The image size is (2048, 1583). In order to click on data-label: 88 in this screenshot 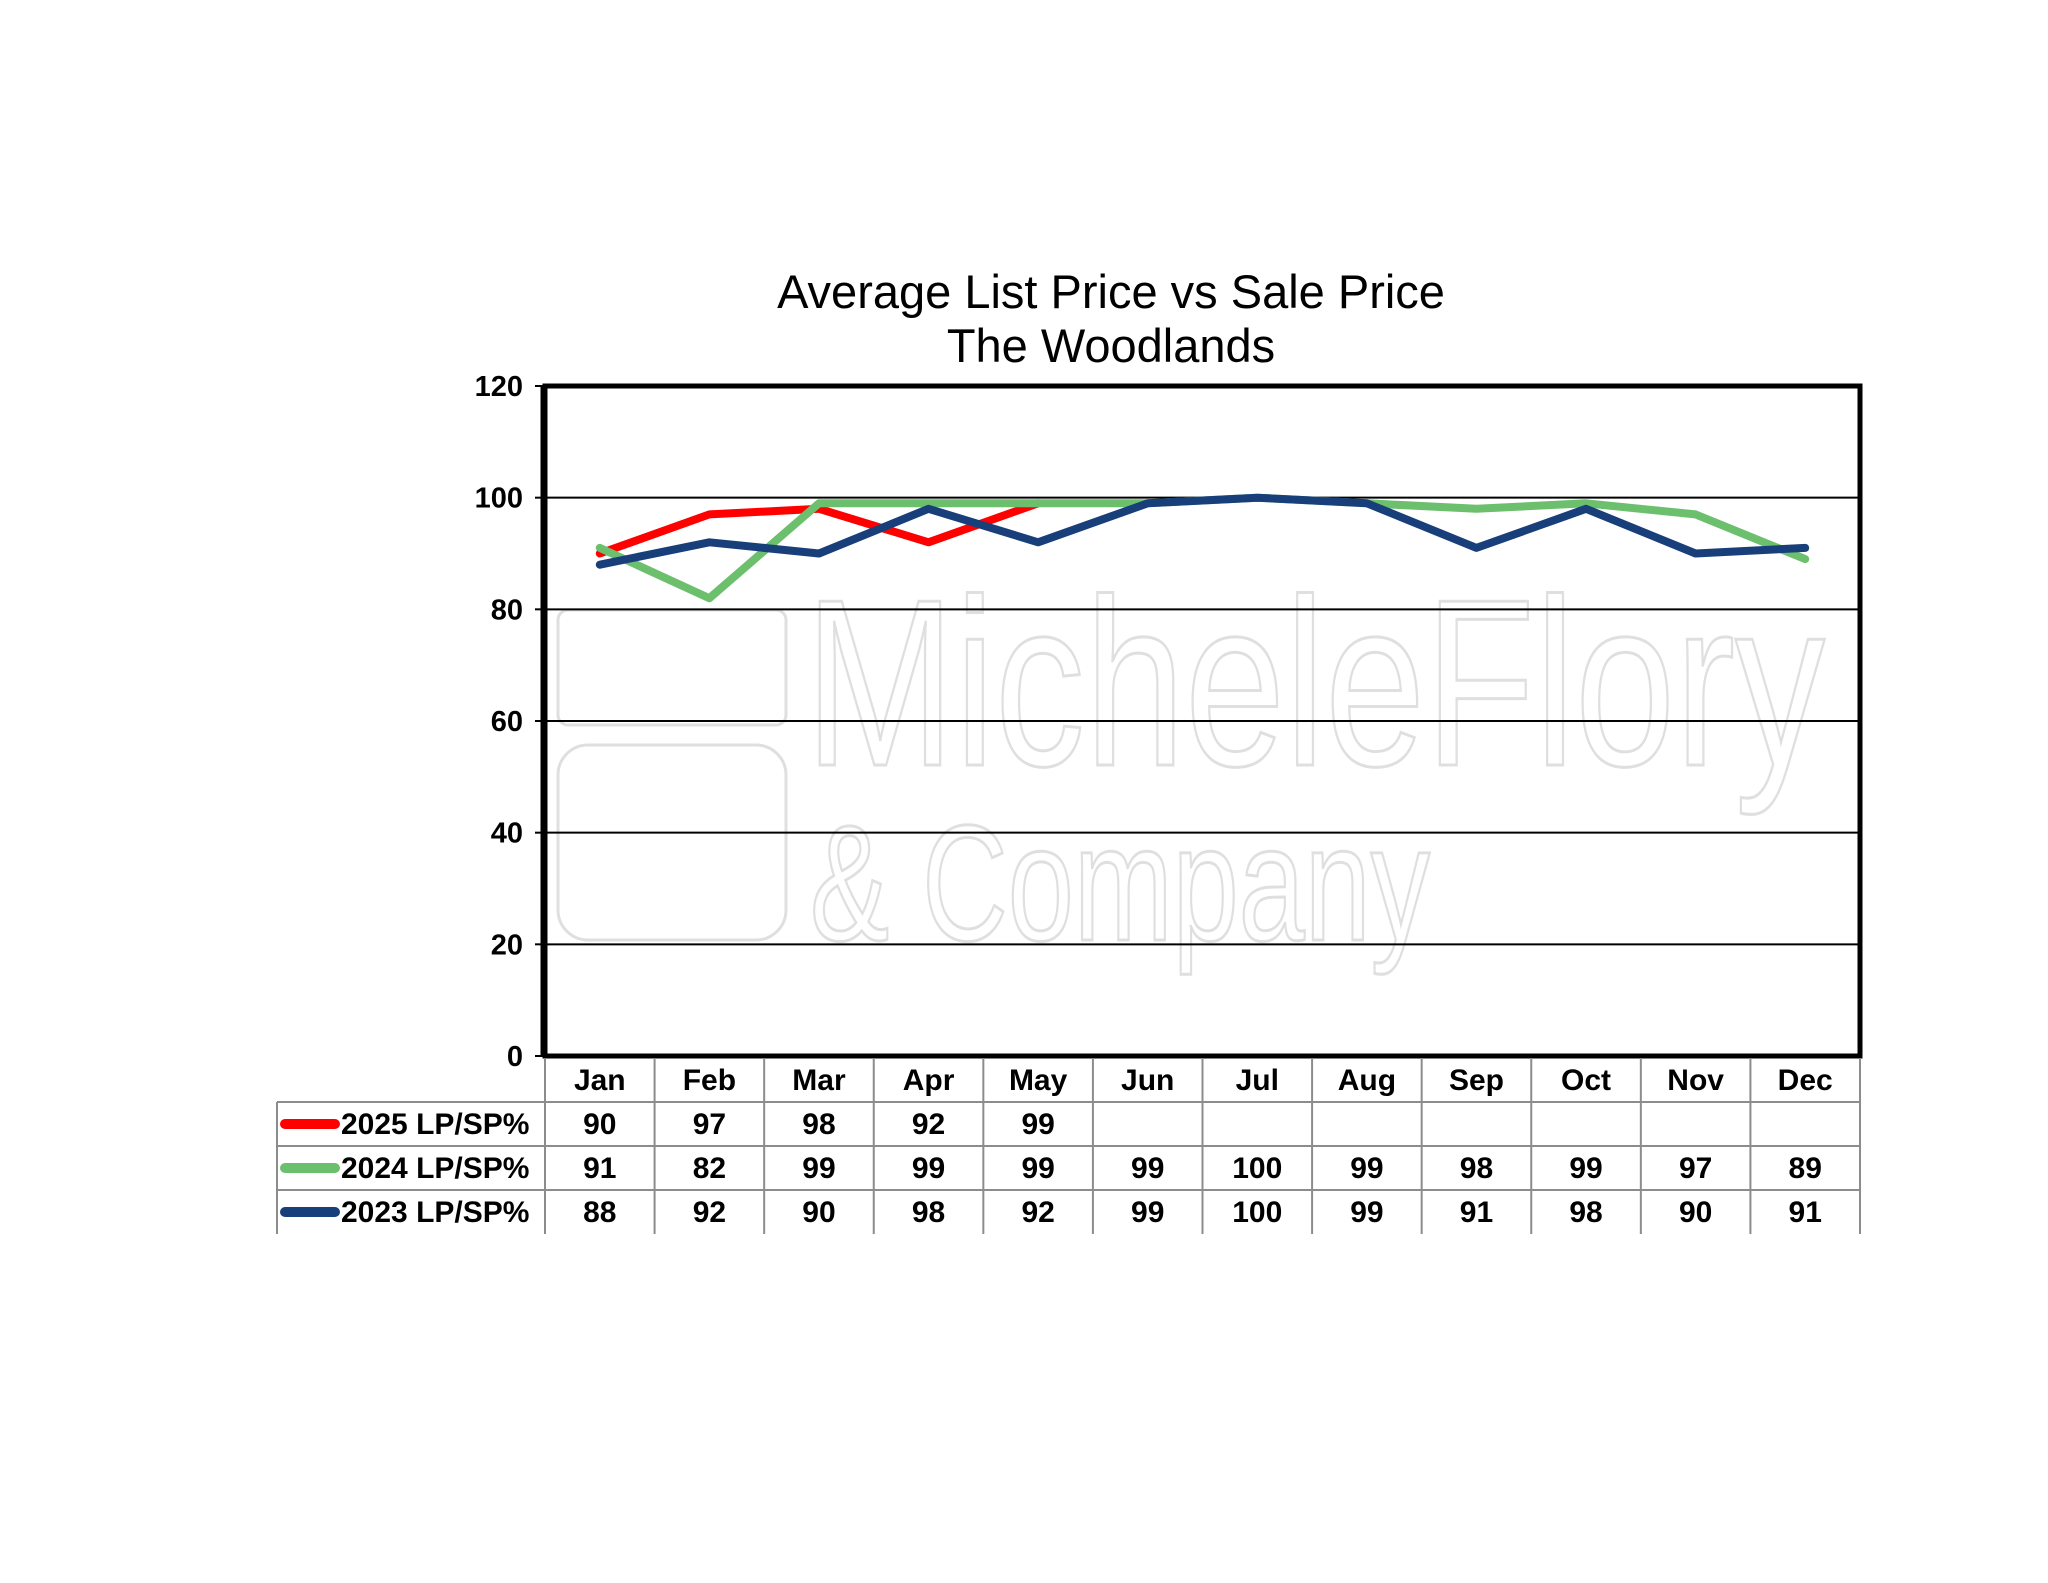, I will do `click(599, 1212)`.